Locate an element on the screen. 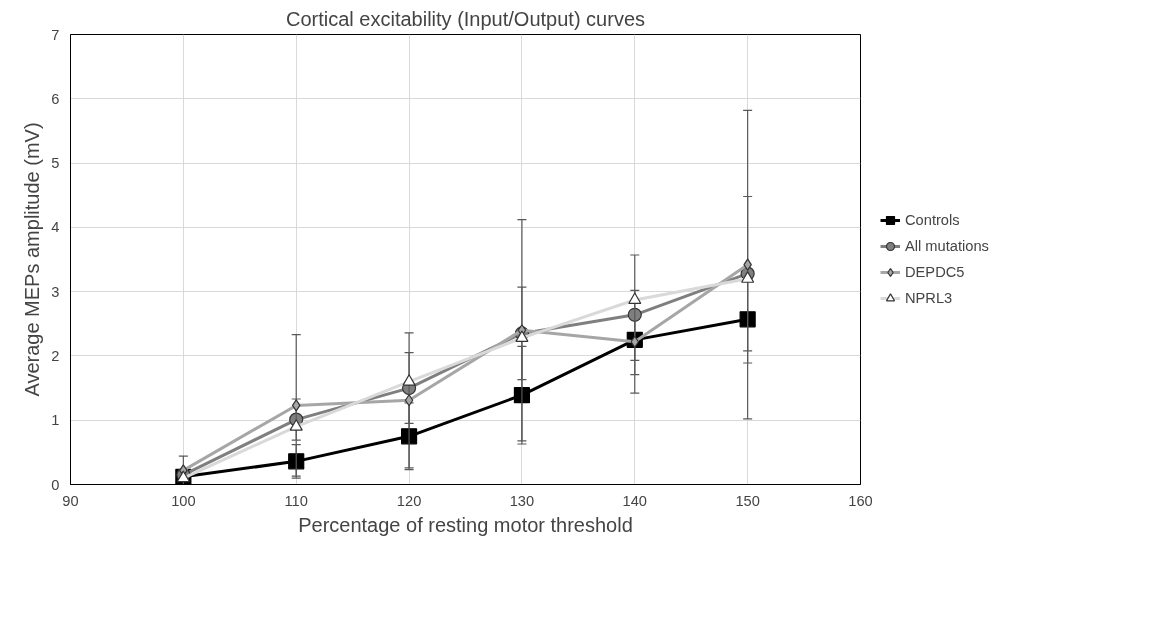 The height and width of the screenshot is (628, 1162). chart-title: Cortical excitability (Input/Output) curves is located at coordinates (465, 18).